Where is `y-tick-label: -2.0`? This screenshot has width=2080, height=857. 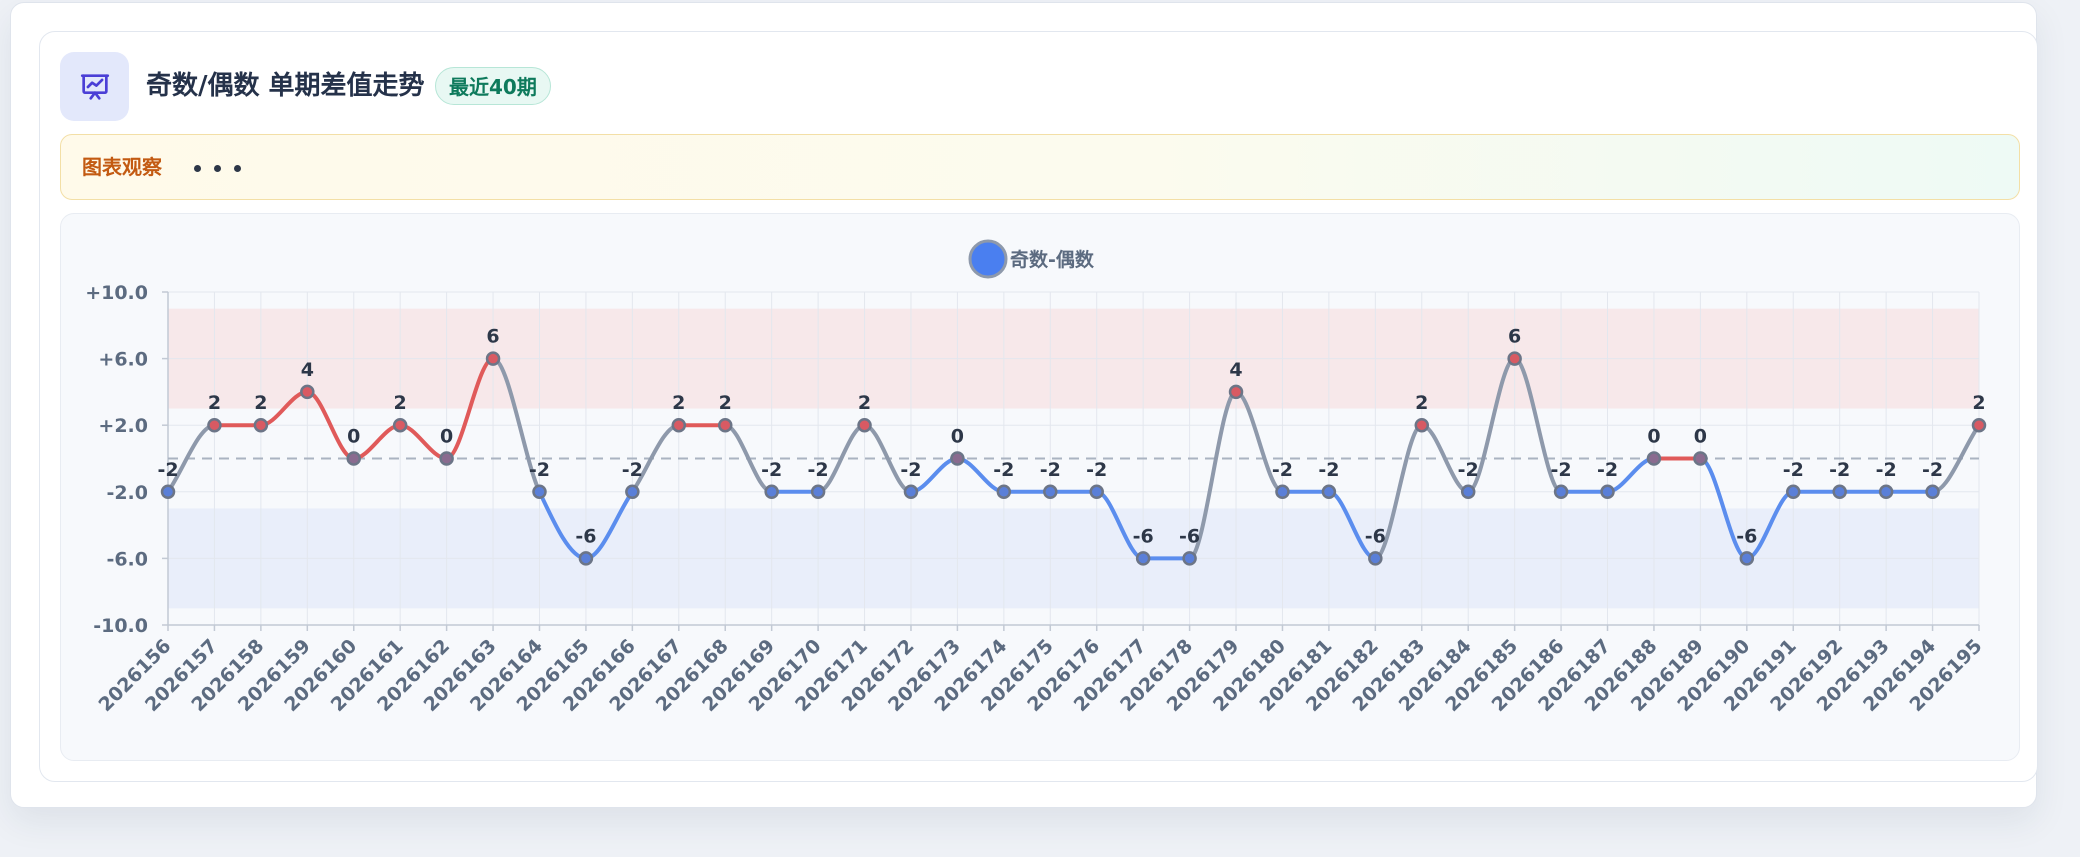
y-tick-label: -2.0 is located at coordinates (127, 493).